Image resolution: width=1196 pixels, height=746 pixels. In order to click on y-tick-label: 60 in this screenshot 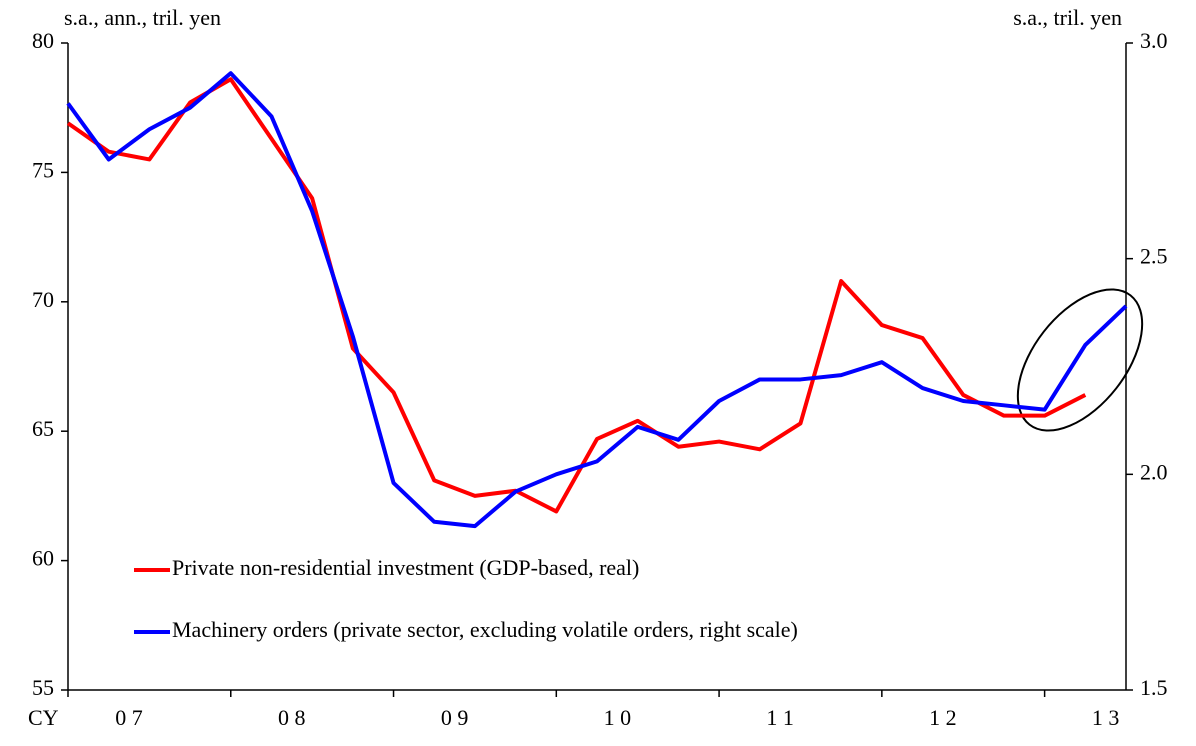, I will do `click(43, 558)`.